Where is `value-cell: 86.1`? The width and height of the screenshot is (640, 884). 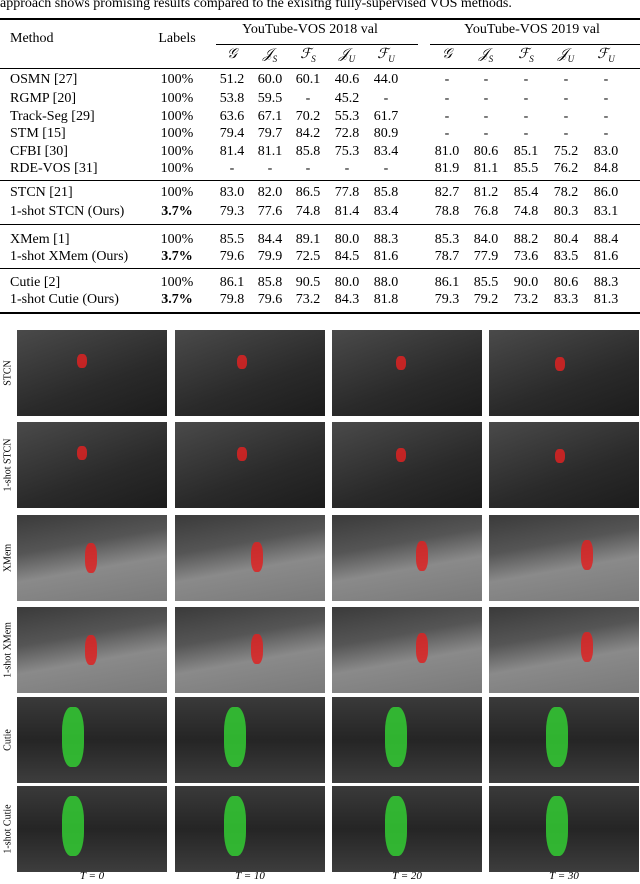 value-cell: 86.1 is located at coordinates (447, 282).